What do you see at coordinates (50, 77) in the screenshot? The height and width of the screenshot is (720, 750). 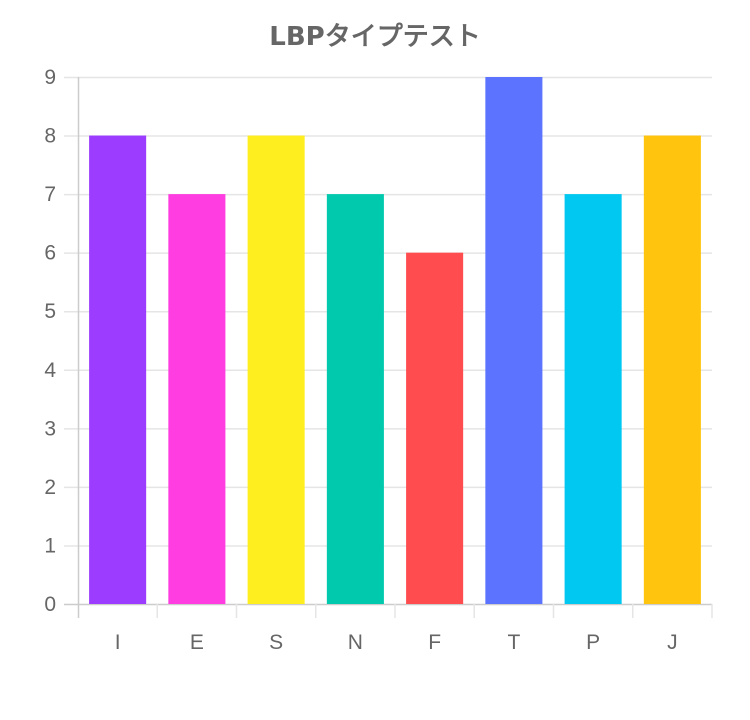 I see `y-tick-label: 9` at bounding box center [50, 77].